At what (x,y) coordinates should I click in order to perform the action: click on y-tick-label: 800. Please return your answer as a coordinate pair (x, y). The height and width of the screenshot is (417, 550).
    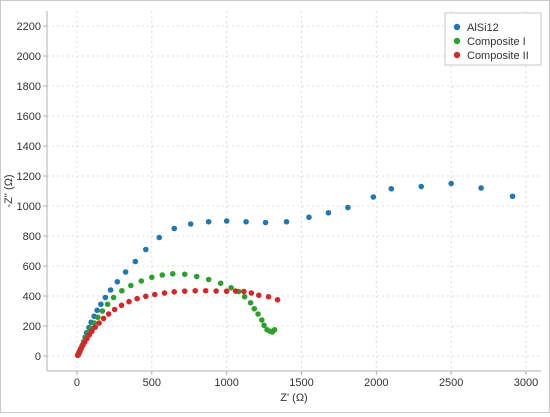
    Looking at the image, I should click on (32, 237).